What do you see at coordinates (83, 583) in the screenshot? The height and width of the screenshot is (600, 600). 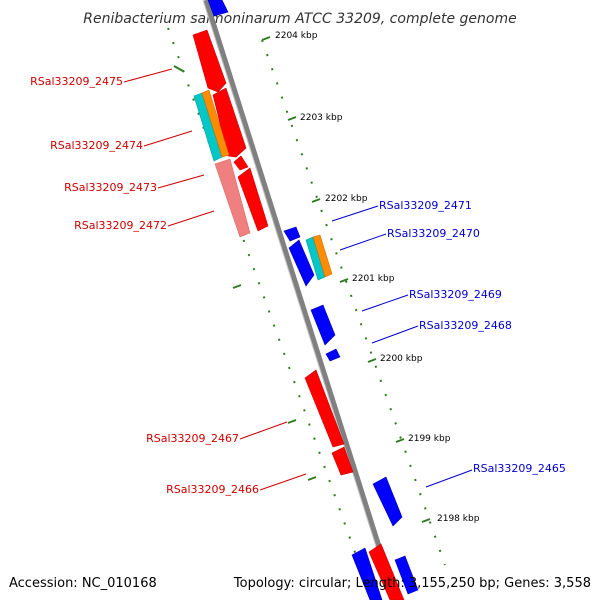 I see `accession-text: Accession: NC_010168` at bounding box center [83, 583].